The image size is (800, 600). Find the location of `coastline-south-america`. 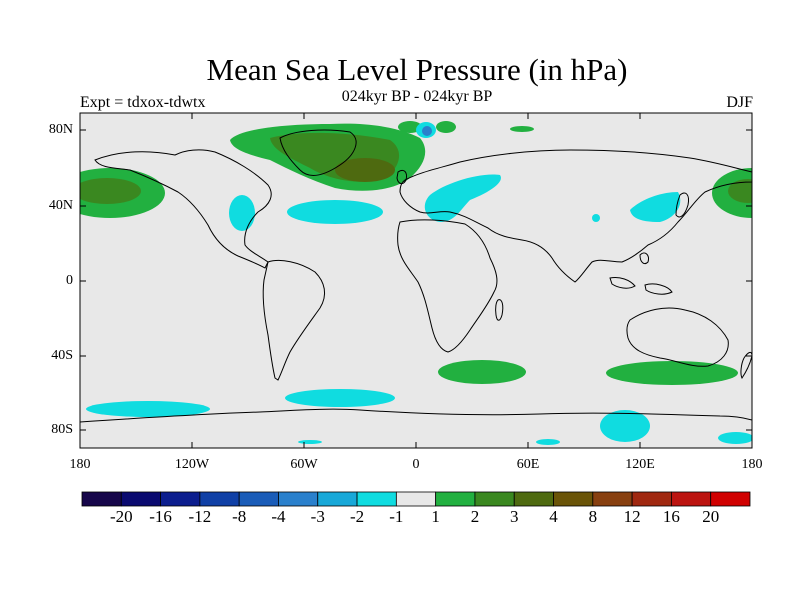

coastline-south-america is located at coordinates (294, 320).